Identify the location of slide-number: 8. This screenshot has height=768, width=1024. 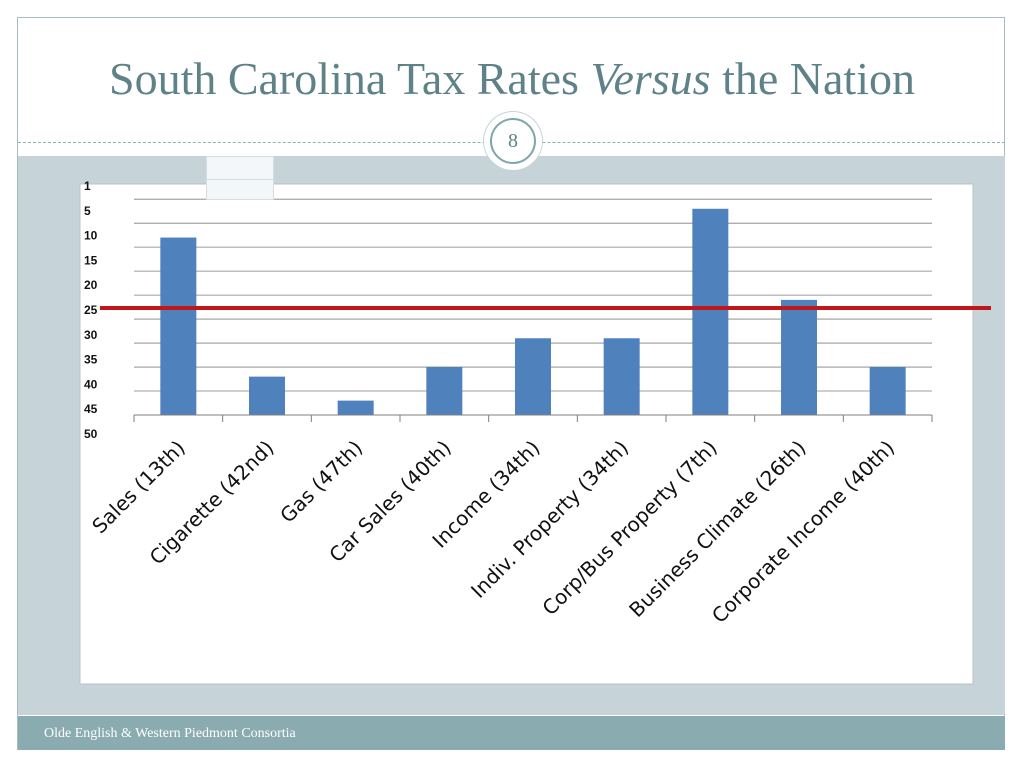
(513, 141).